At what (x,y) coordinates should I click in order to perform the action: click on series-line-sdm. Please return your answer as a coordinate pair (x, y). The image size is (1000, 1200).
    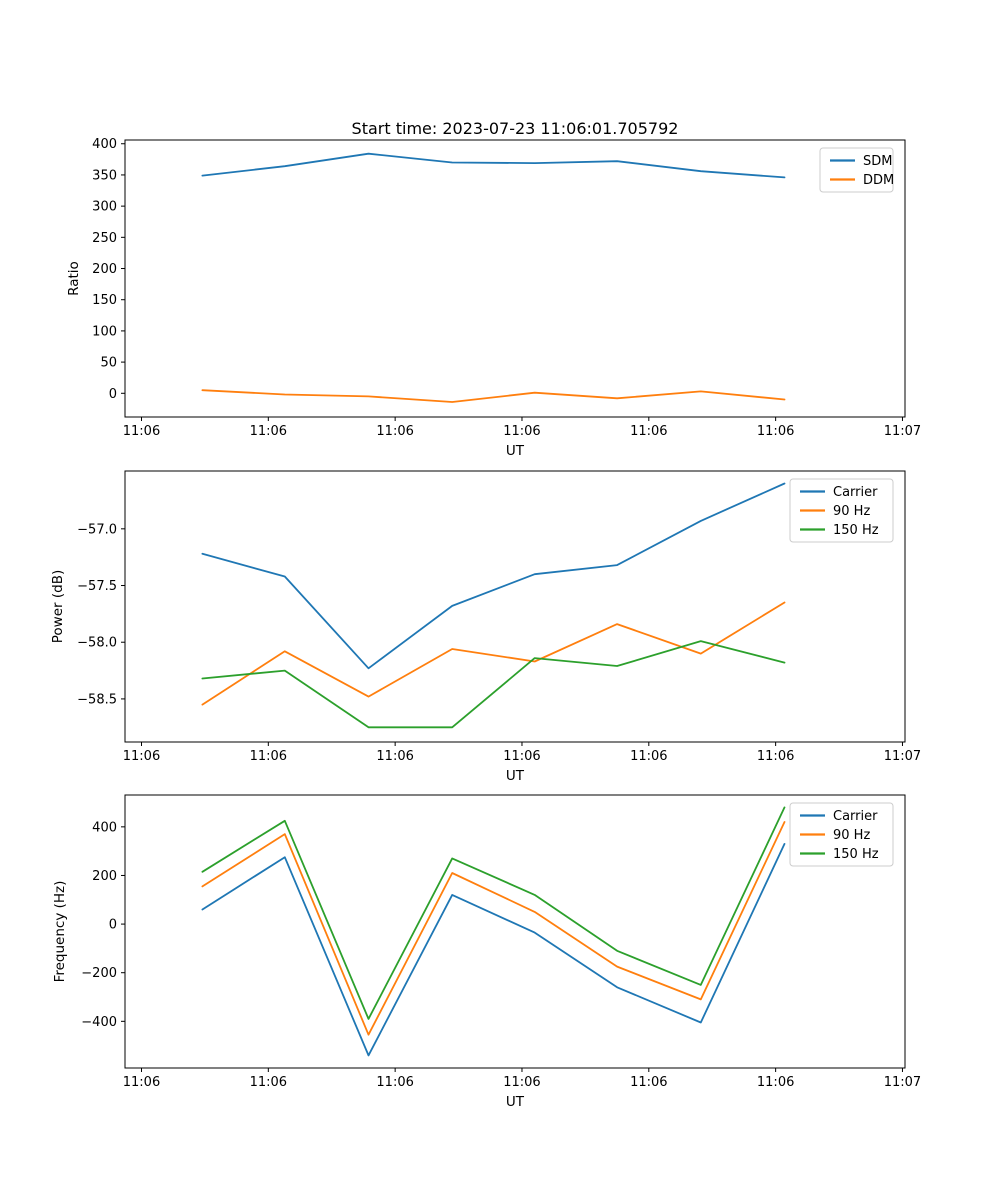
    Looking at the image, I should click on (493, 165).